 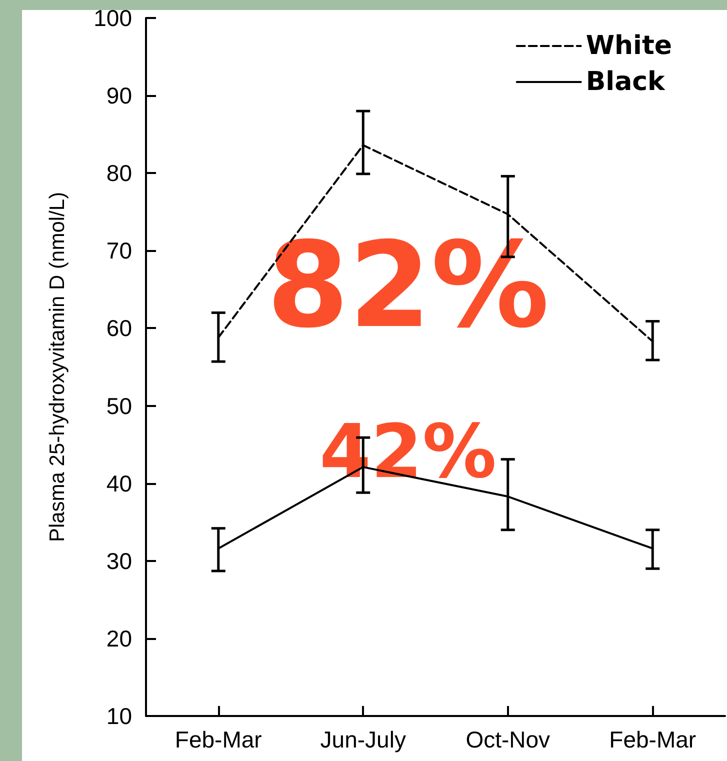 I want to click on y-tick-label: 90, so click(x=119, y=95).